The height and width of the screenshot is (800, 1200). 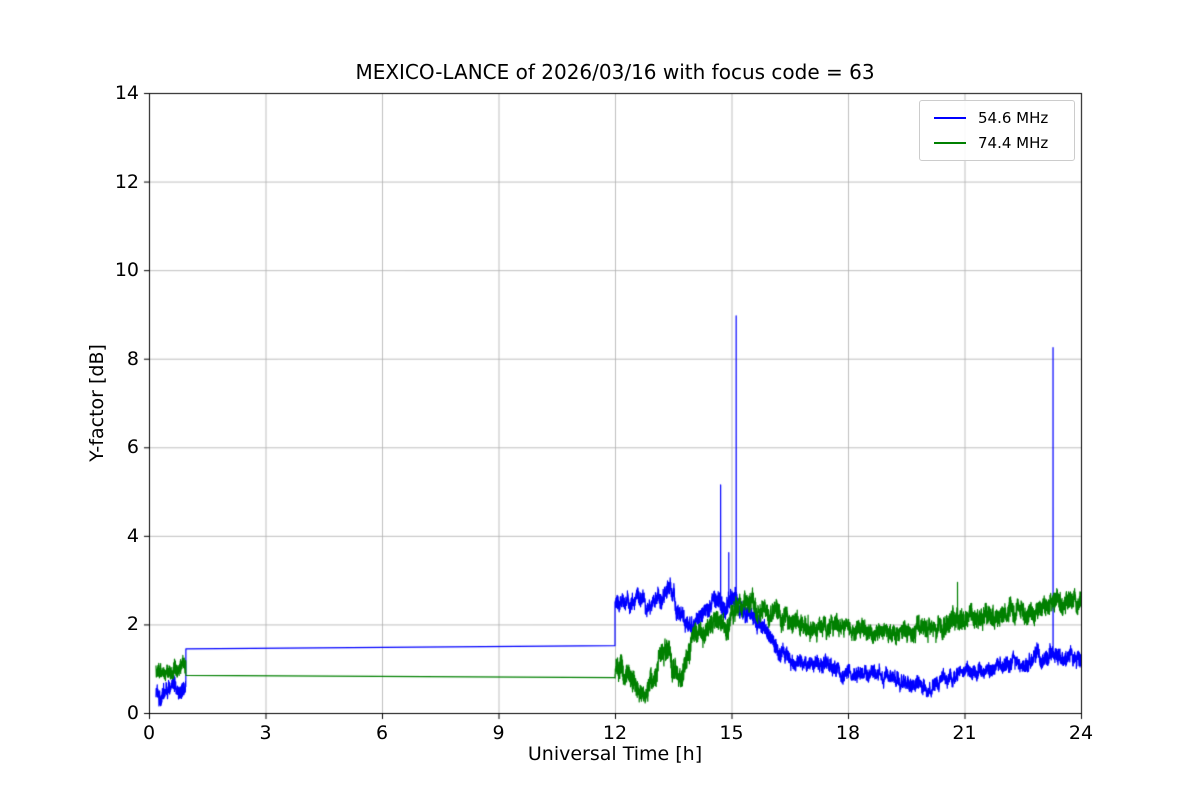 I want to click on legend-item: 54.6 MHz, so click(x=997, y=118).